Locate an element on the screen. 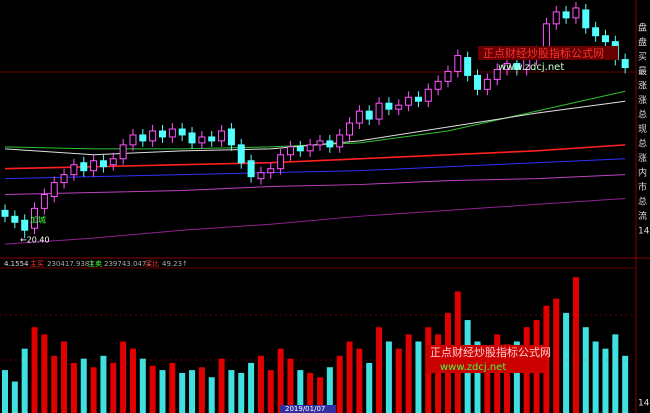 This screenshot has width=650, height=413. buy-value: 230417.938↑ is located at coordinates (71, 264).